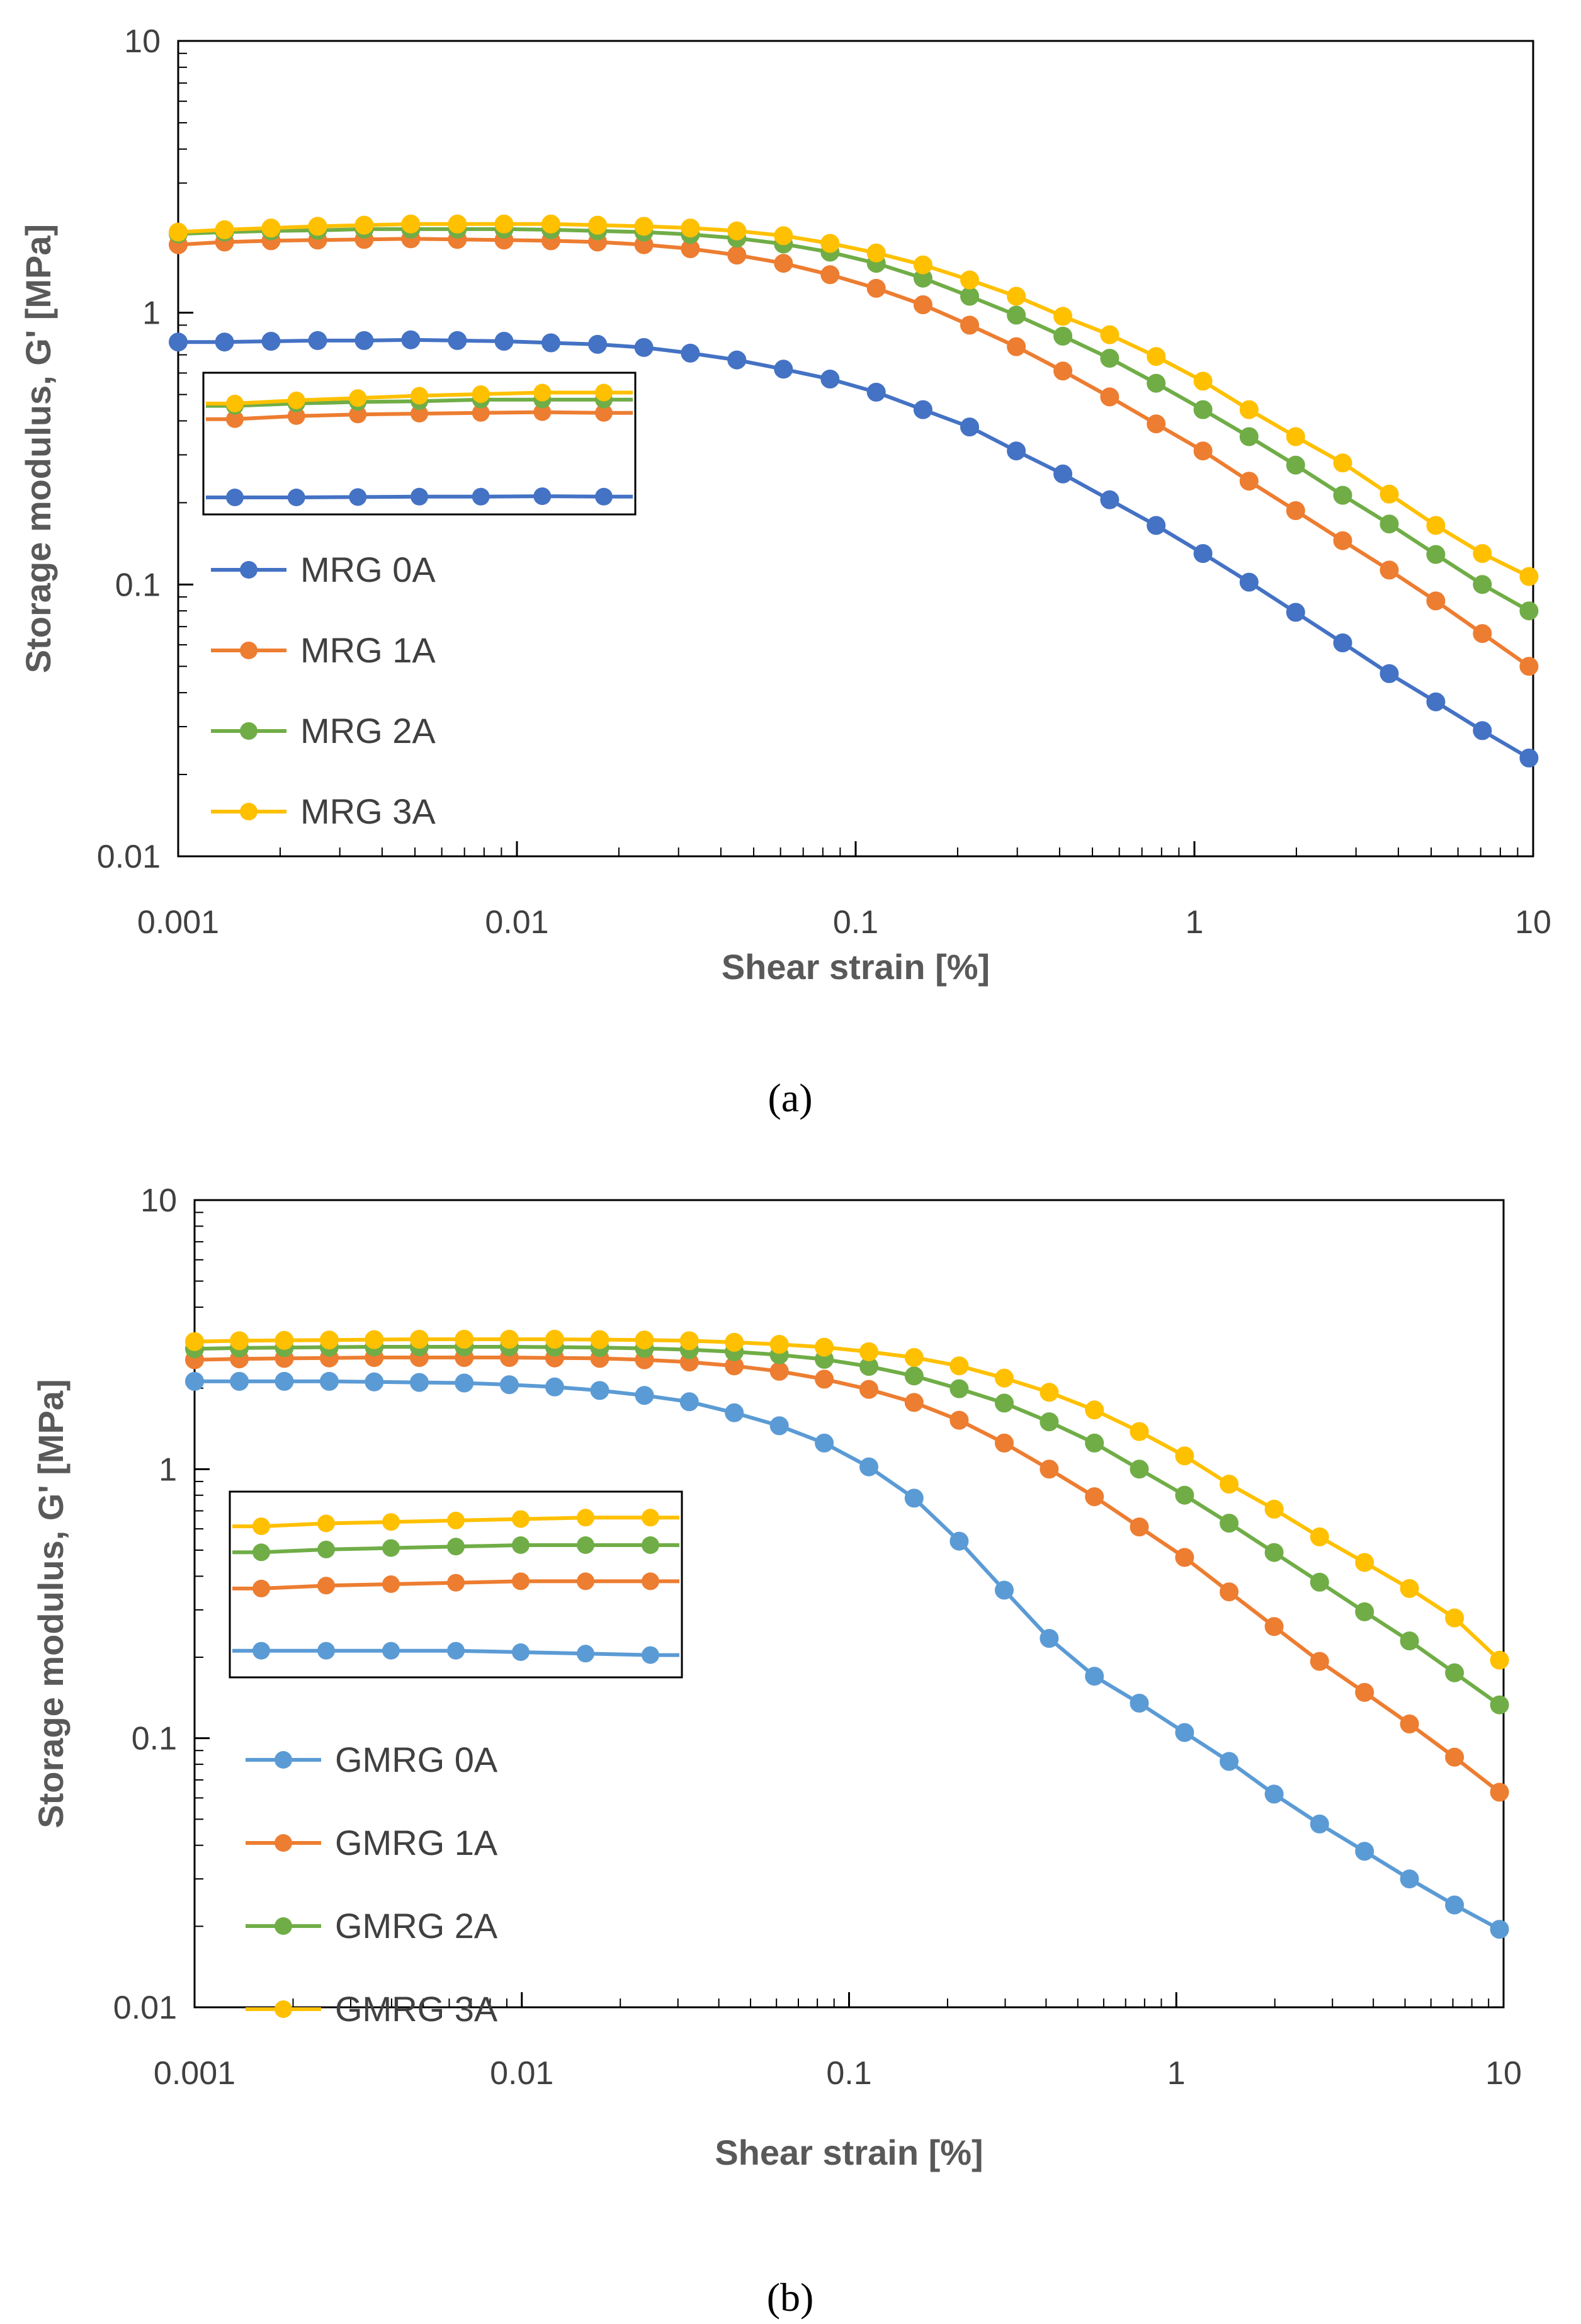  I want to click on panel-a-caption-text: (a), so click(790, 1097).